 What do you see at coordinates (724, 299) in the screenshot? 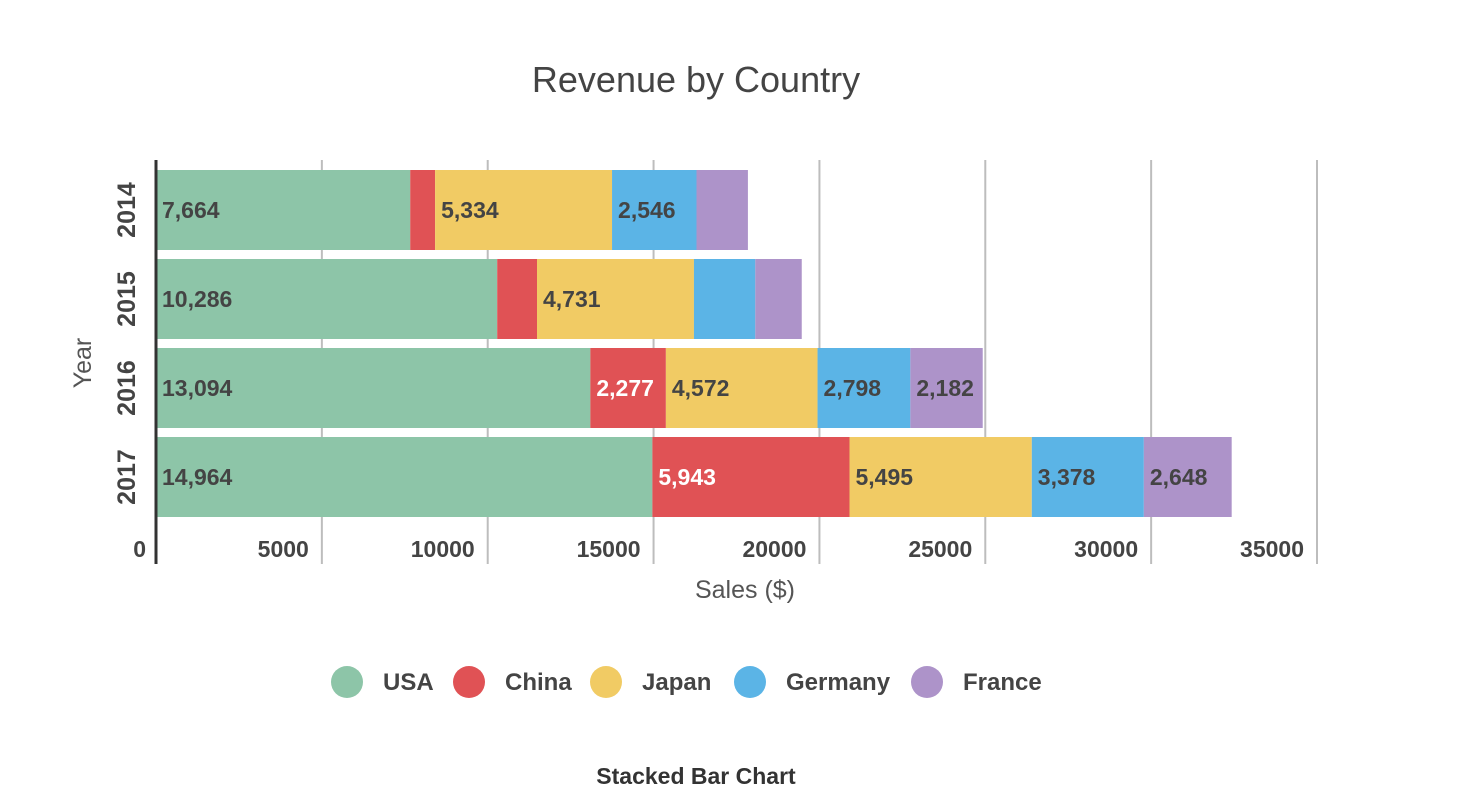
I see `bar-germany-2015` at bounding box center [724, 299].